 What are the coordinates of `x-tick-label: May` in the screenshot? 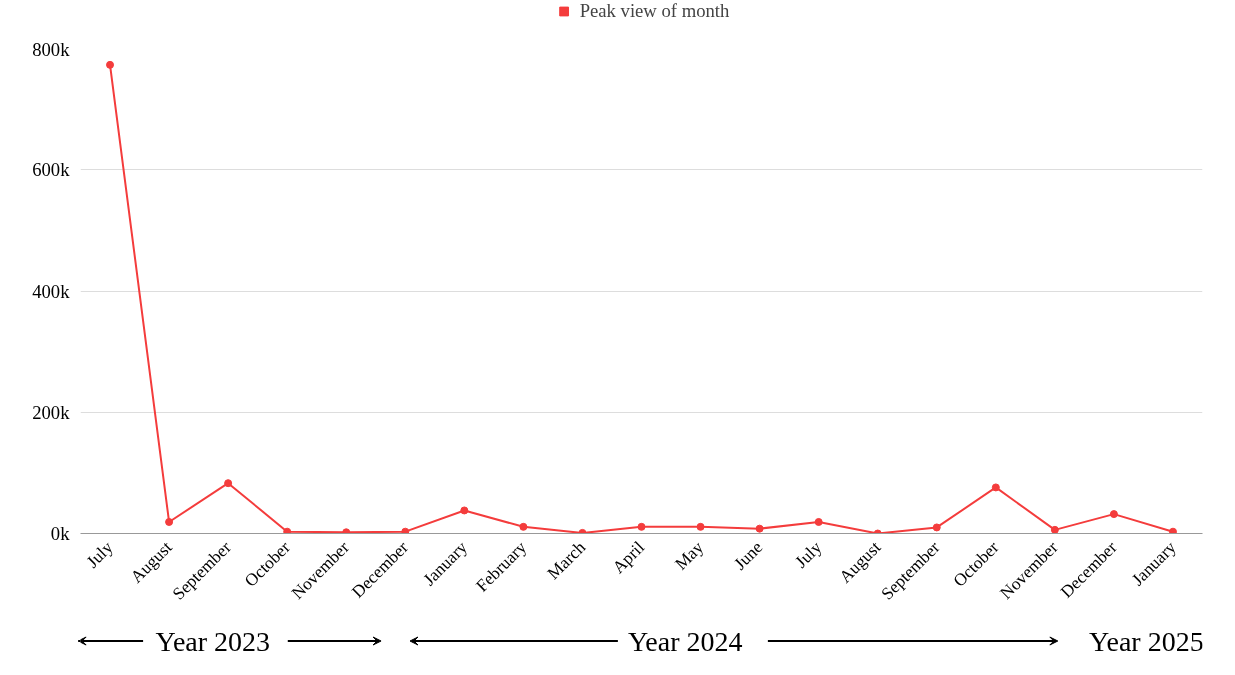 It's located at (689, 555).